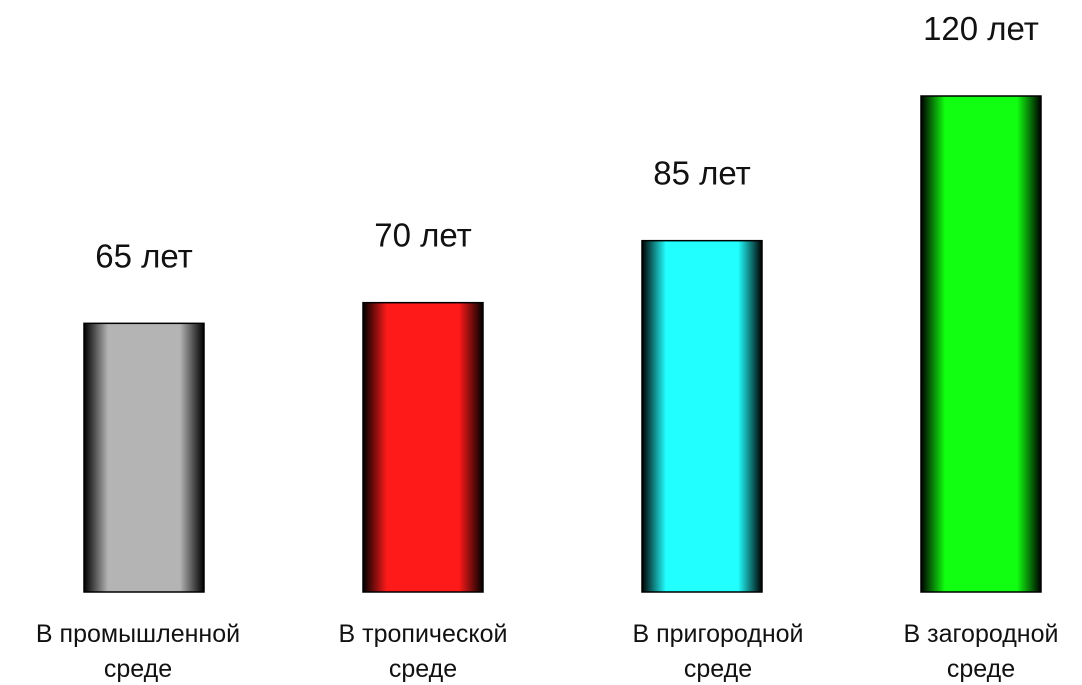  What do you see at coordinates (423, 634) in the screenshot?
I see `category-label-2-line-1: В тропической` at bounding box center [423, 634].